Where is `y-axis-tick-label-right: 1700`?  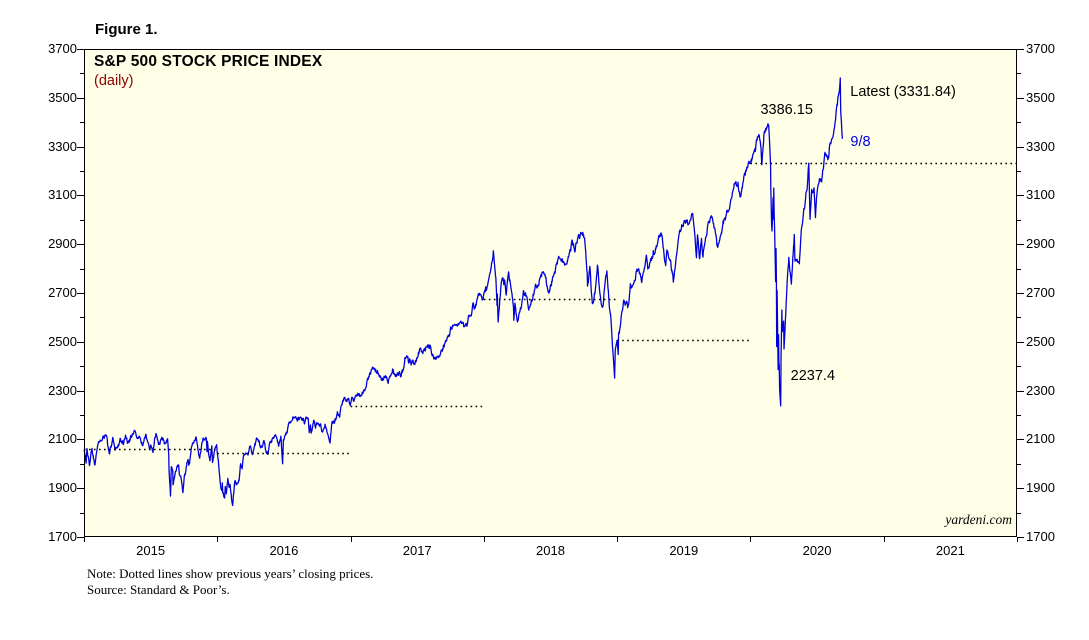
y-axis-tick-label-right: 1700 is located at coordinates (1040, 536).